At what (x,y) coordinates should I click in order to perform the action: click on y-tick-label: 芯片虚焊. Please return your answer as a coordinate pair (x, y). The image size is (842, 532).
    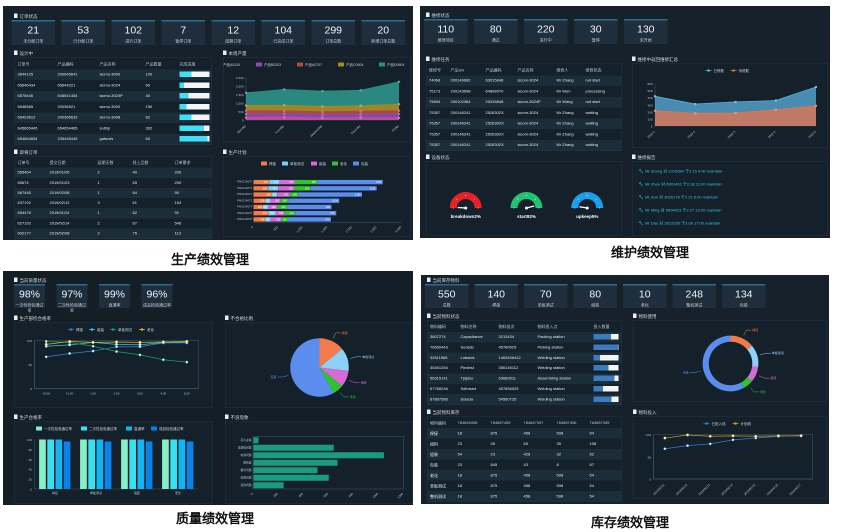
    Looking at the image, I should click on (246, 440).